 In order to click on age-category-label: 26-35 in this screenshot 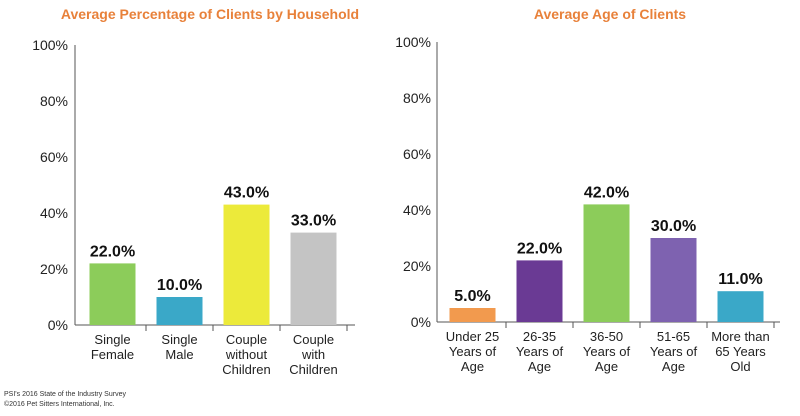, I will do `click(539, 336)`.